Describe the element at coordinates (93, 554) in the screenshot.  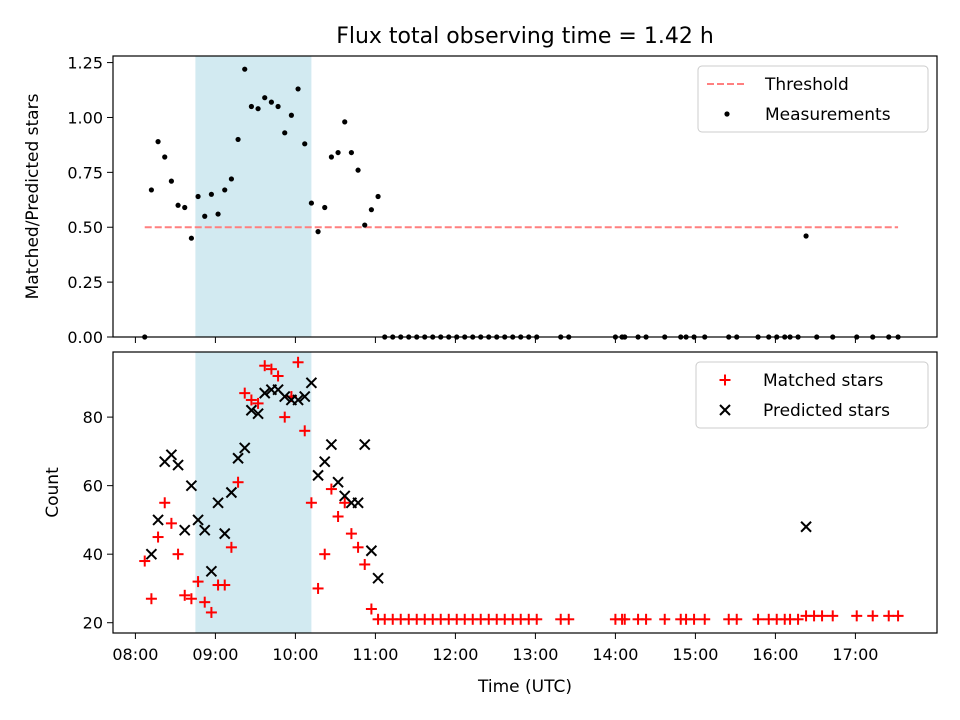
I see `y-tick-label: 40` at that location.